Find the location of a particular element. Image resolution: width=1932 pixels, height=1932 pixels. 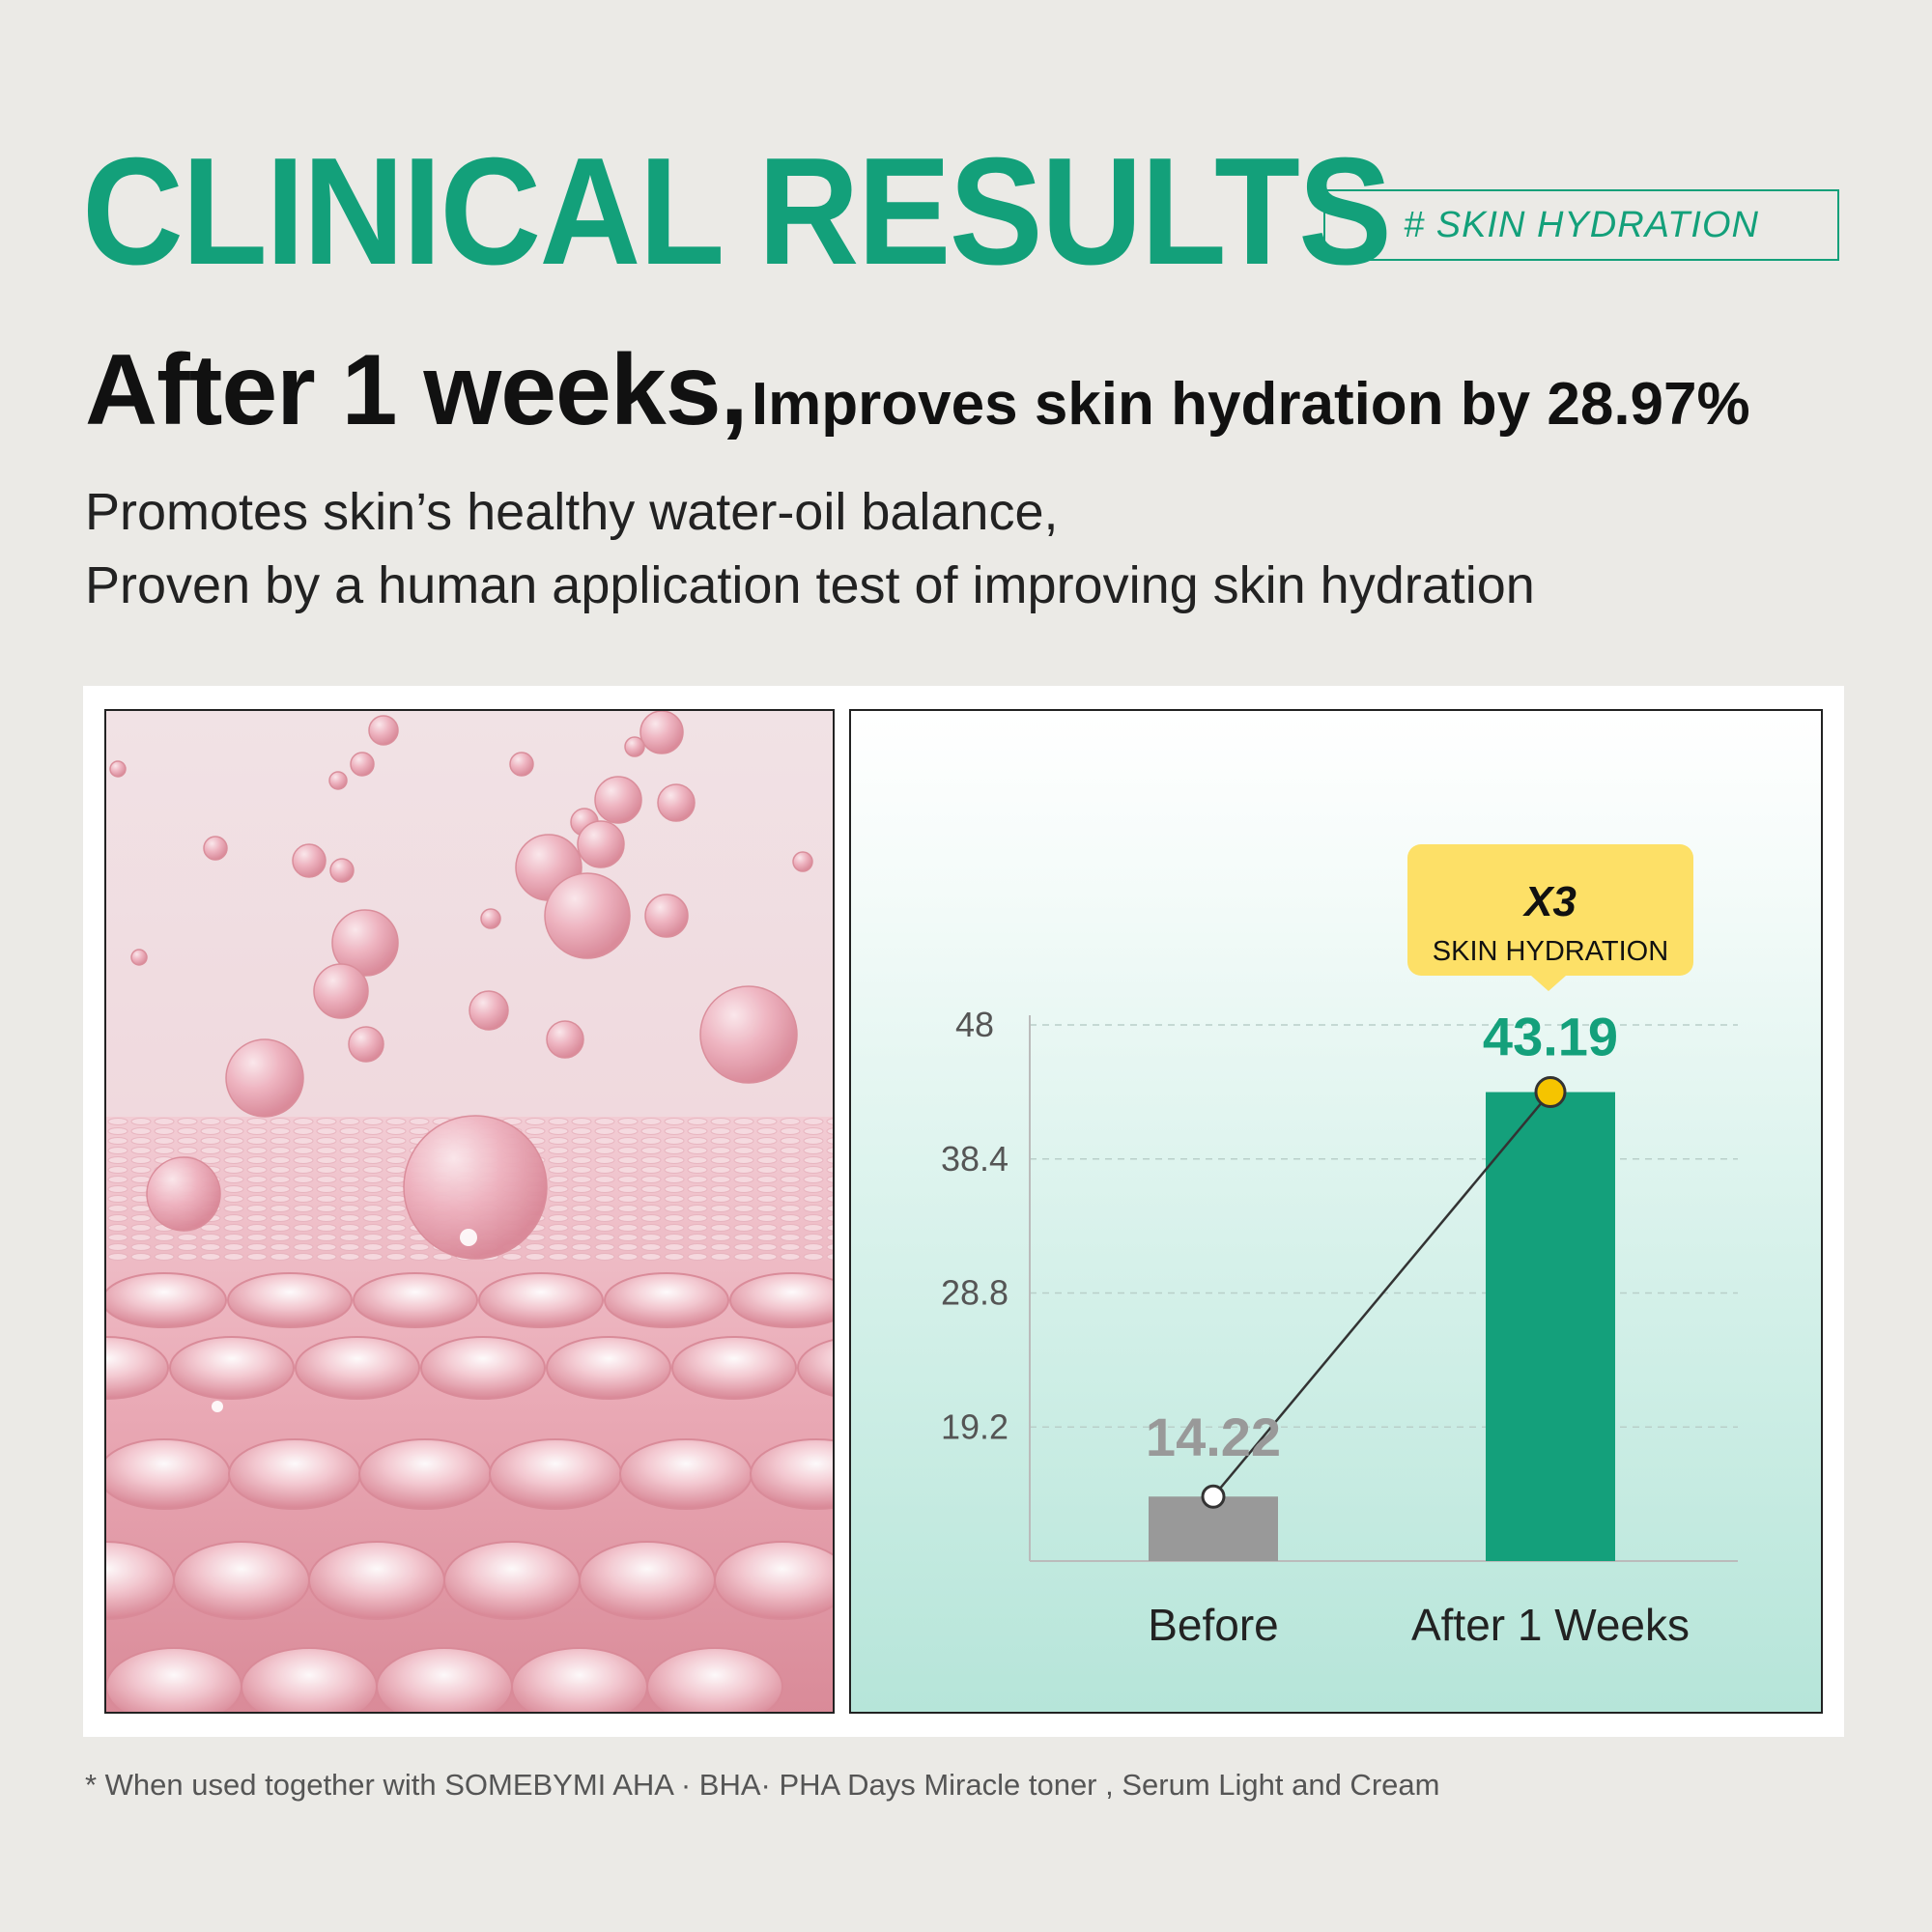

axes is located at coordinates (1383, 1288).